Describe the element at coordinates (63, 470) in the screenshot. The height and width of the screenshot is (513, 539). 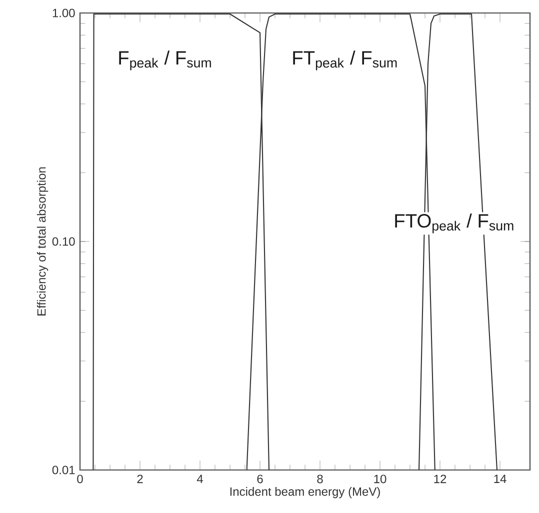
I see `y-tick-label: 0.01` at that location.